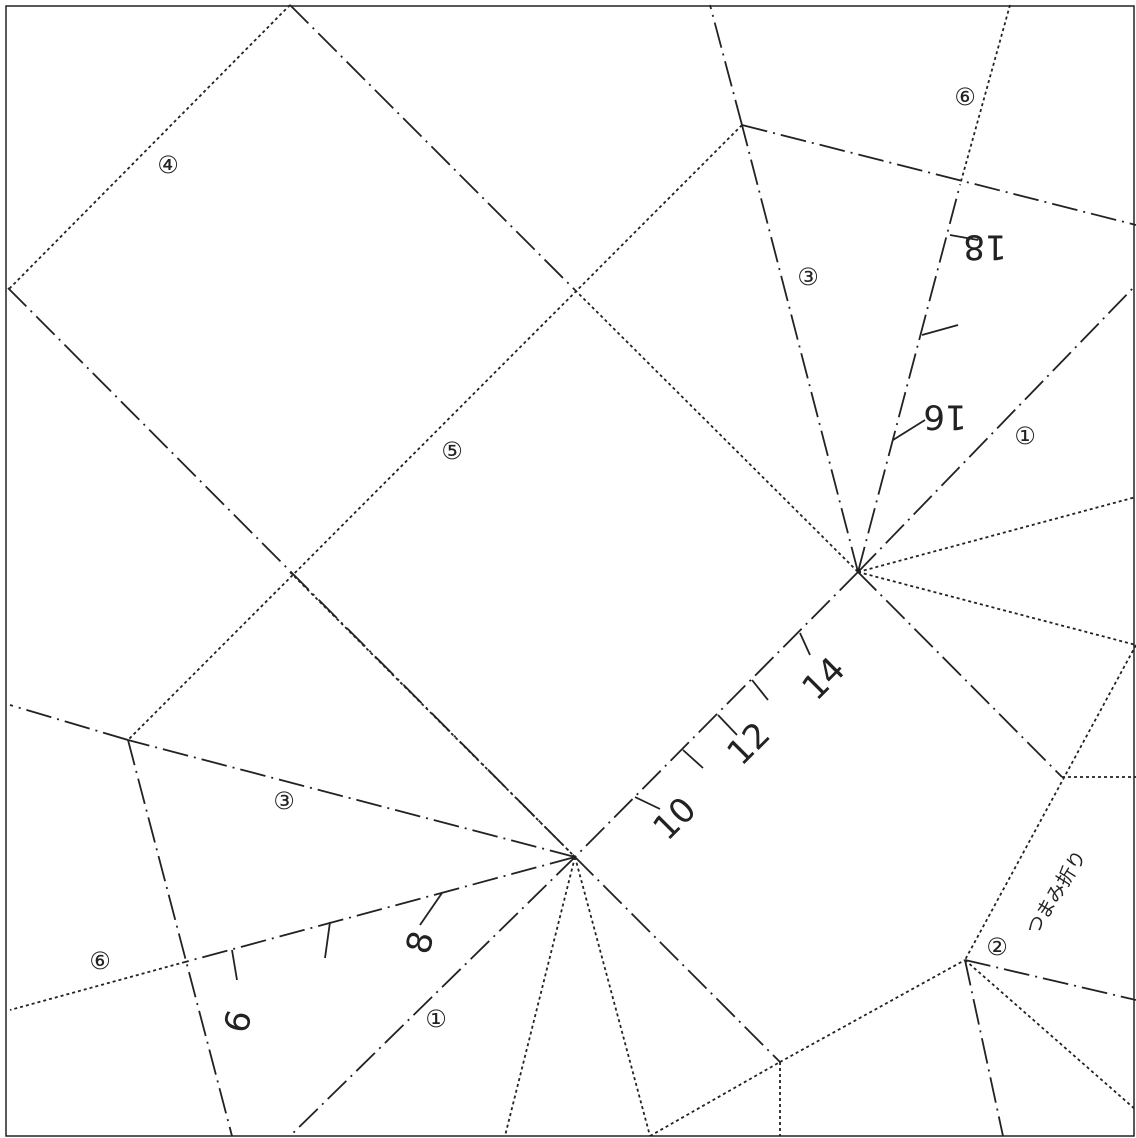 The width and height of the screenshot is (1136, 1138). What do you see at coordinates (984, 247) in the screenshot?
I see `scale-label: 18` at bounding box center [984, 247].